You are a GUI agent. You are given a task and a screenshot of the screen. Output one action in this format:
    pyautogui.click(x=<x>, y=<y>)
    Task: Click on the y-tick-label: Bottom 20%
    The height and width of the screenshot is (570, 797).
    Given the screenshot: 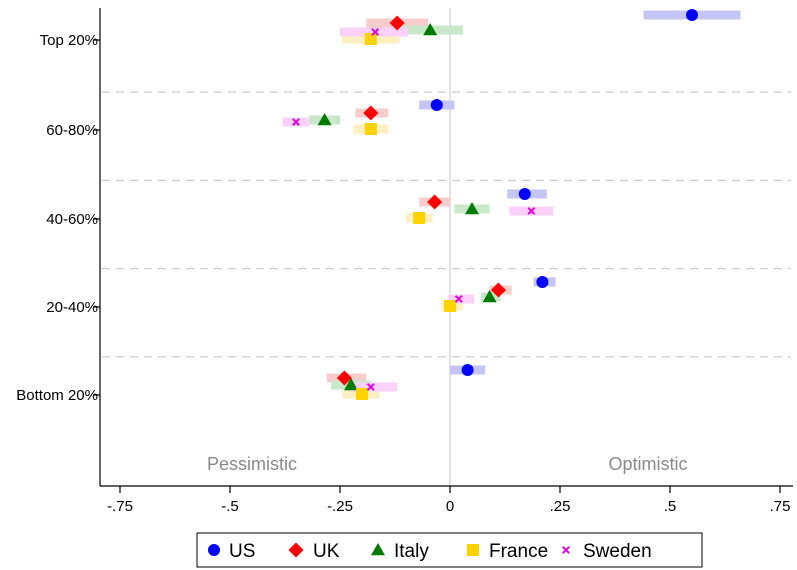 What is the action you would take?
    pyautogui.click(x=57, y=395)
    